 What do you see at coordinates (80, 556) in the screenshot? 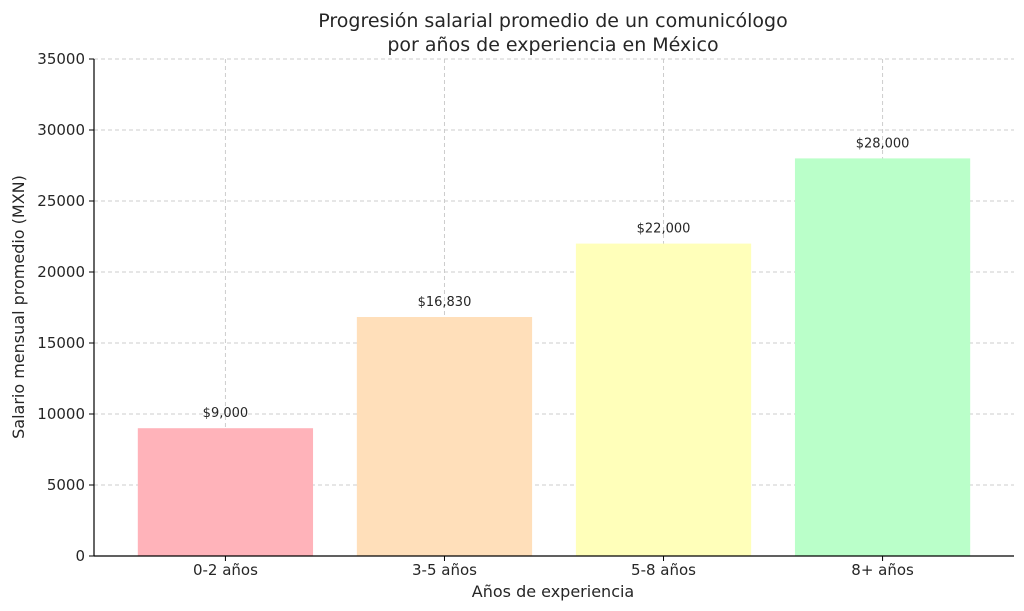
I see `y-tick-label: 0` at bounding box center [80, 556].